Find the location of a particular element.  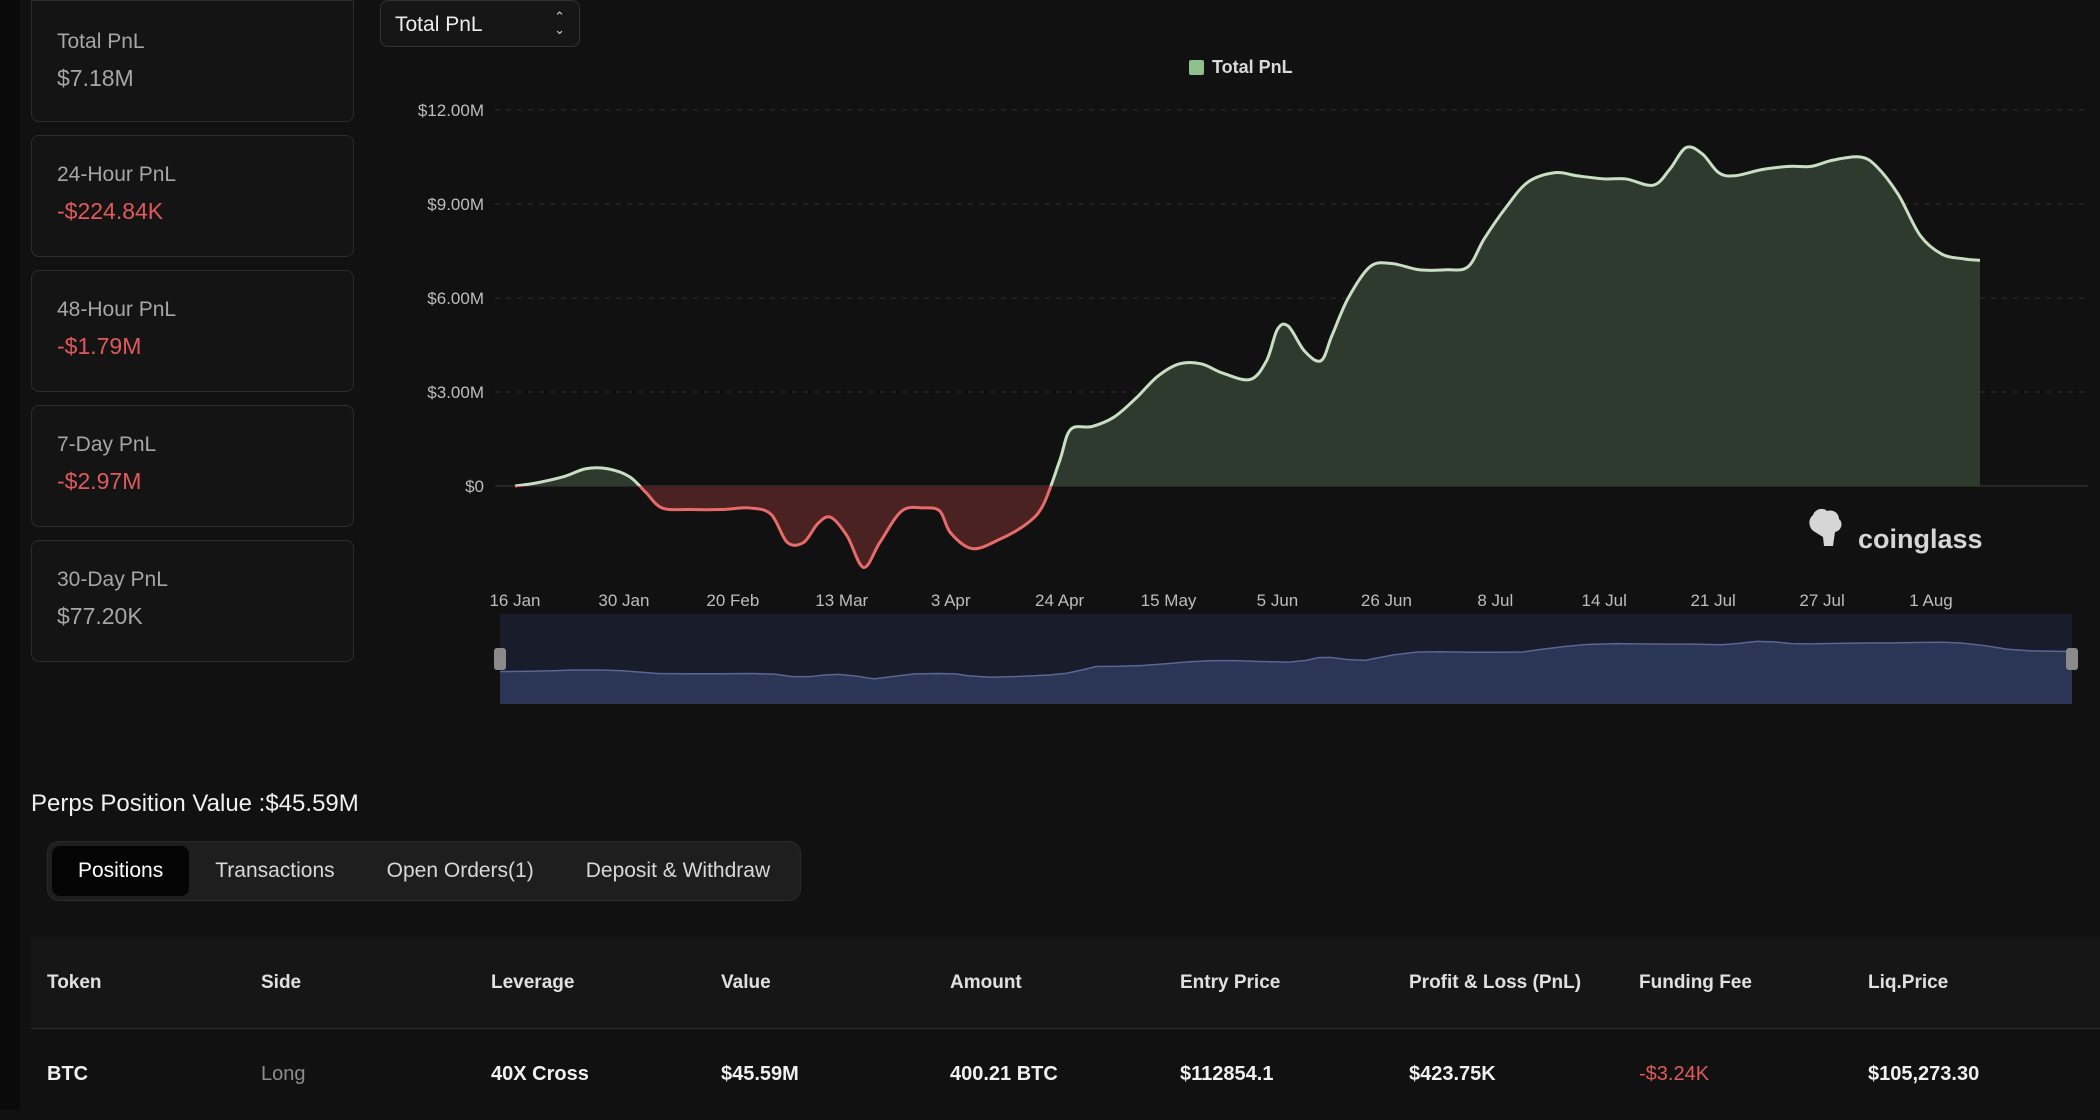

perps-position-value: Perps Position Value :$45.59M is located at coordinates (195, 803).